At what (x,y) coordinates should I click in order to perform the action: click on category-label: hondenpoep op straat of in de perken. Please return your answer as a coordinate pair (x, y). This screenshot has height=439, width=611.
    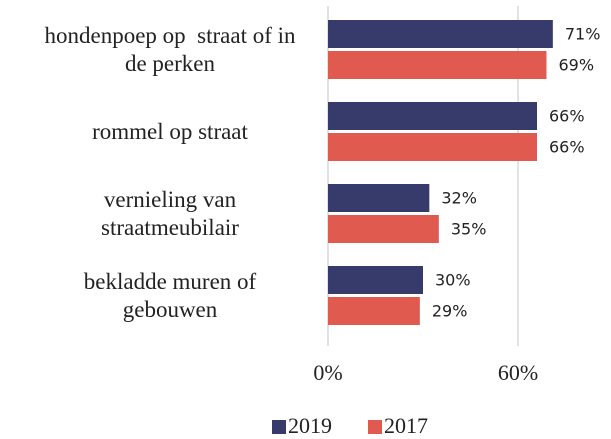
    Looking at the image, I should click on (173, 49).